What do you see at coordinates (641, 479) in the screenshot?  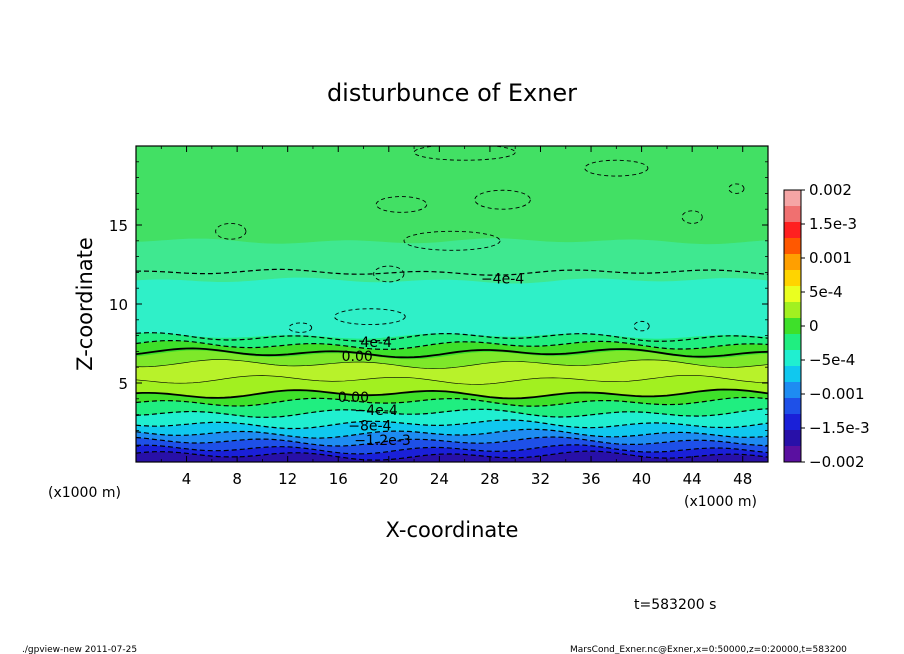 I see `x-tick-label: 40` at bounding box center [641, 479].